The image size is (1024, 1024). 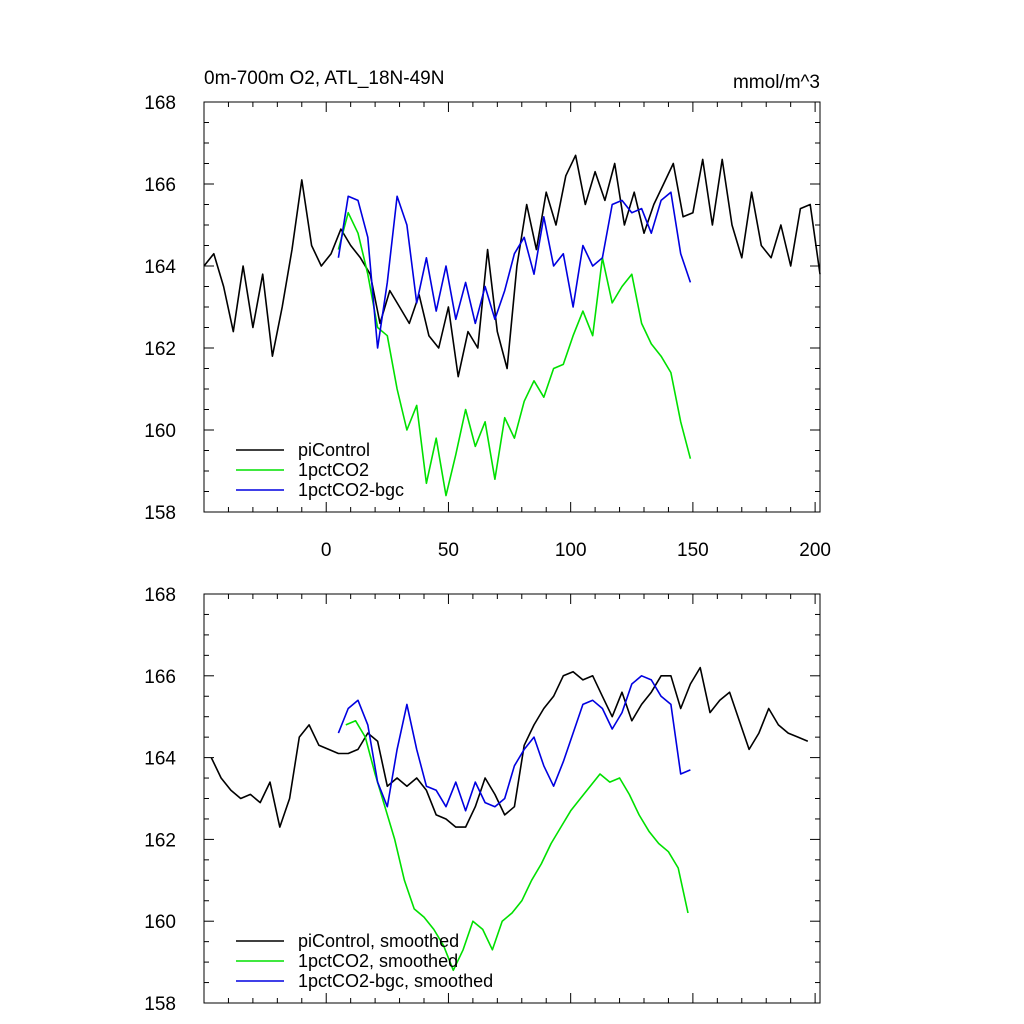 I want to click on x-tick-label: 200, so click(x=815, y=550).